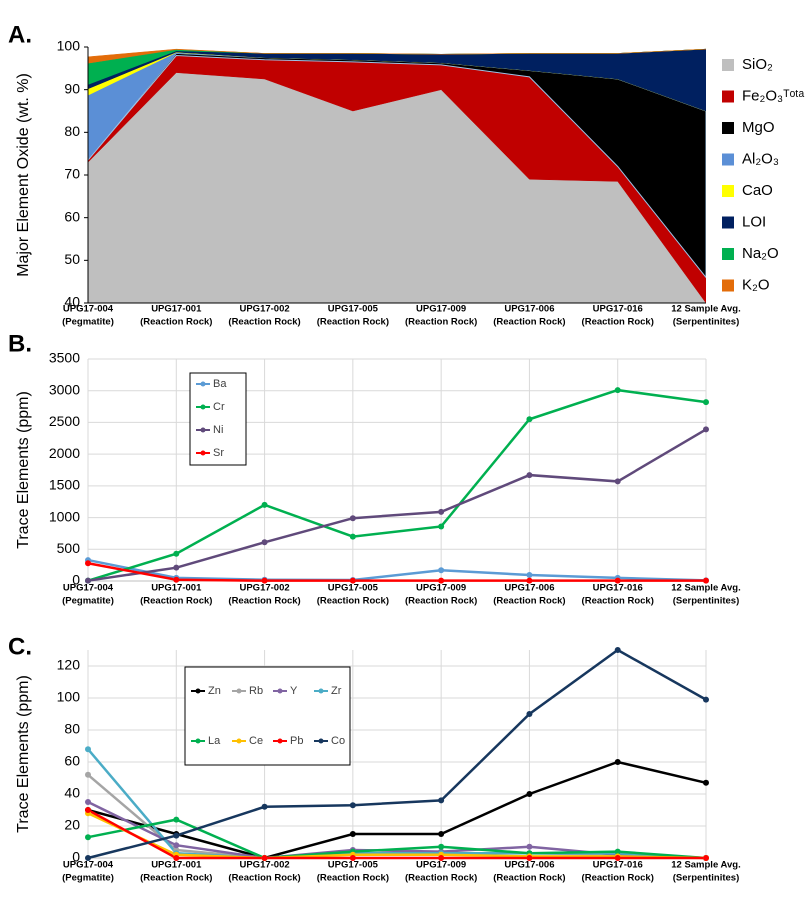  What do you see at coordinates (529, 865) in the screenshot?
I see `x-tick-label: UPG17-006` at bounding box center [529, 865].